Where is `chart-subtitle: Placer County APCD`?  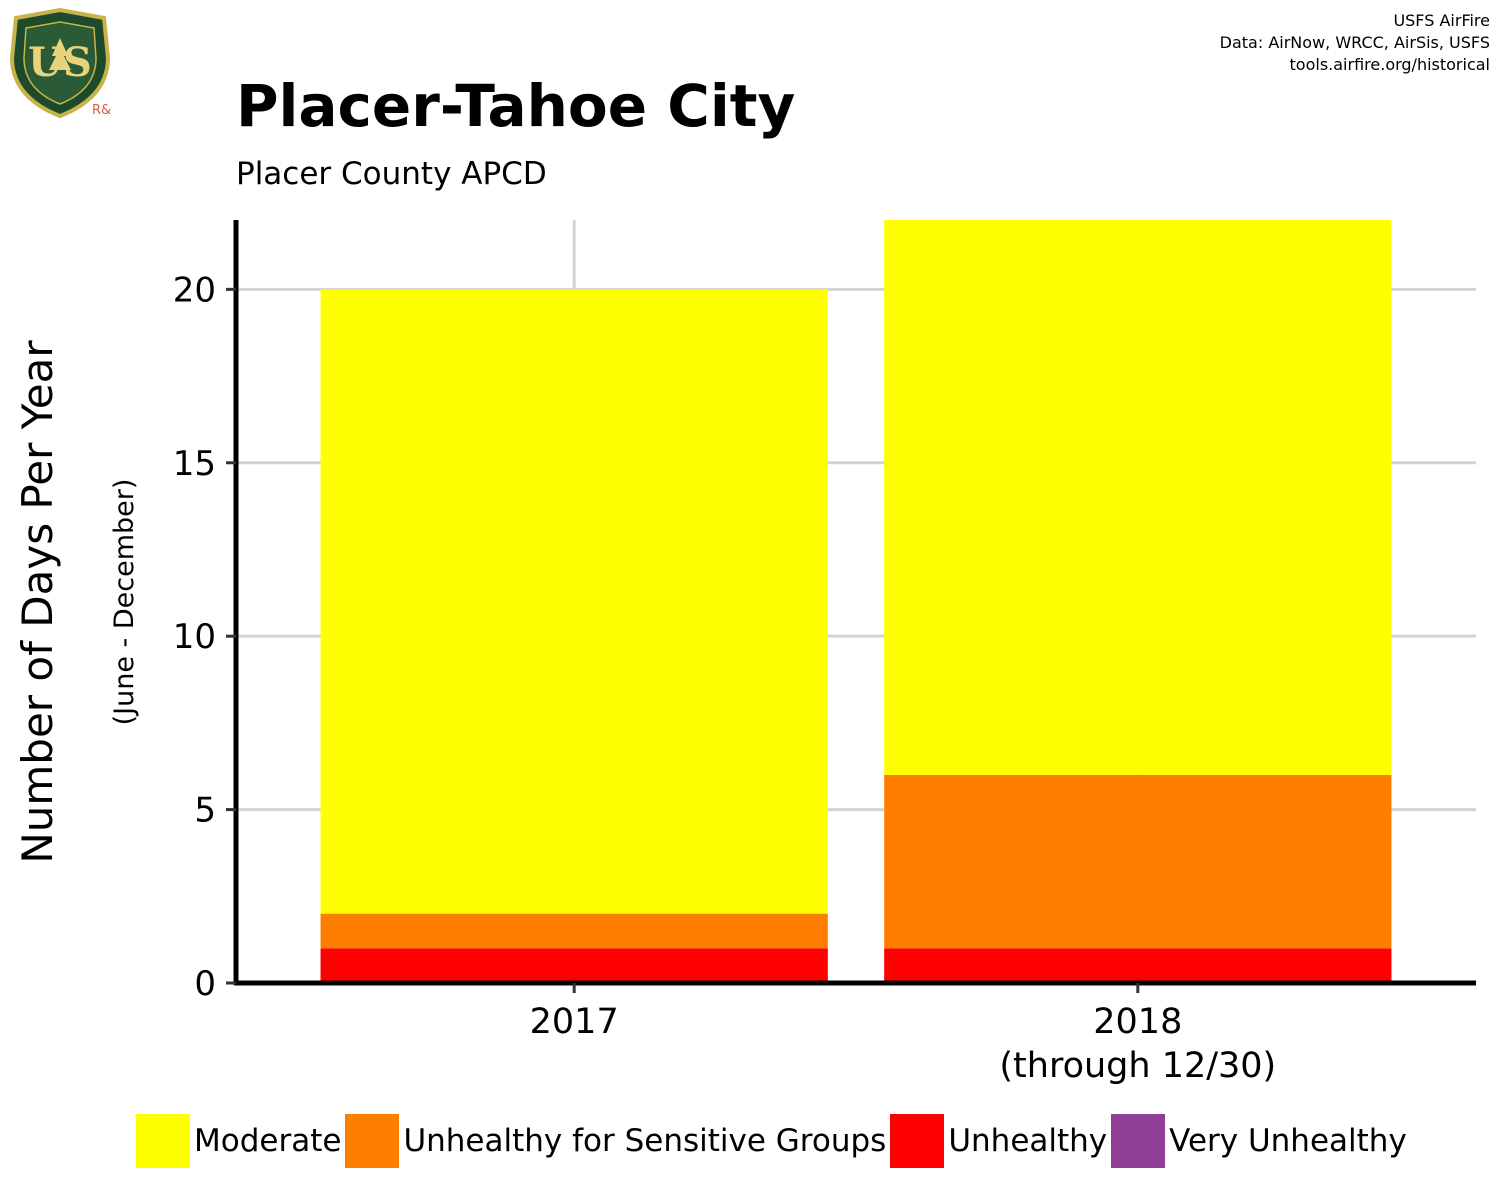 chart-subtitle: Placer County APCD is located at coordinates (391, 174).